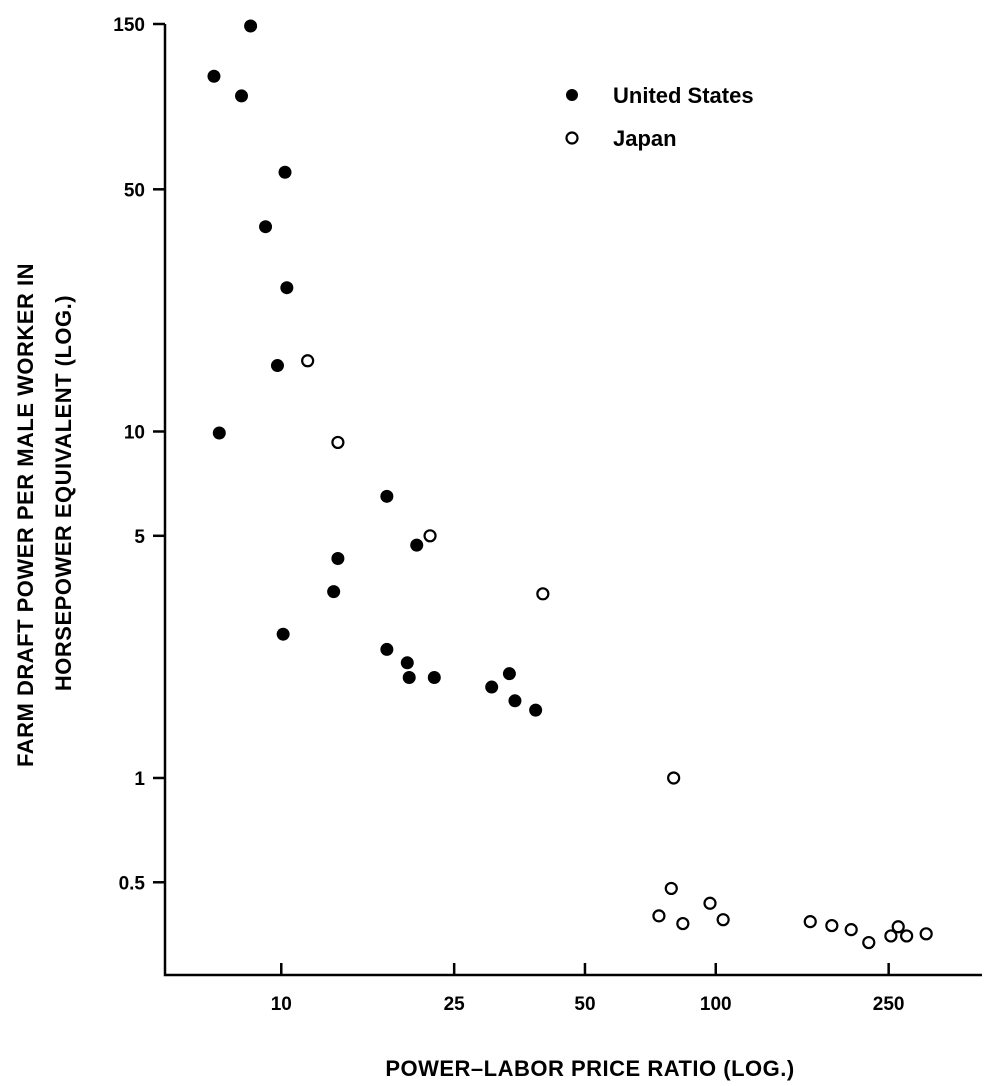 The height and width of the screenshot is (1086, 985). I want to click on y-axis-title-line1: FARM DRAFT POWER PER MALE WORKER IN, so click(25, 515).